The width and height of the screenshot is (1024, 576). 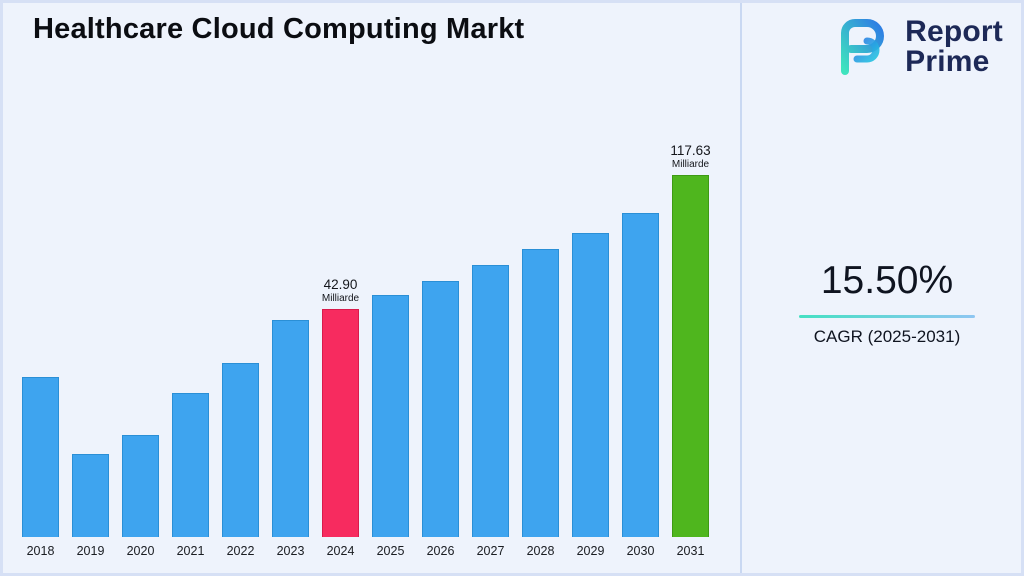 I want to click on cagr-value: 15.50%, so click(x=887, y=280).